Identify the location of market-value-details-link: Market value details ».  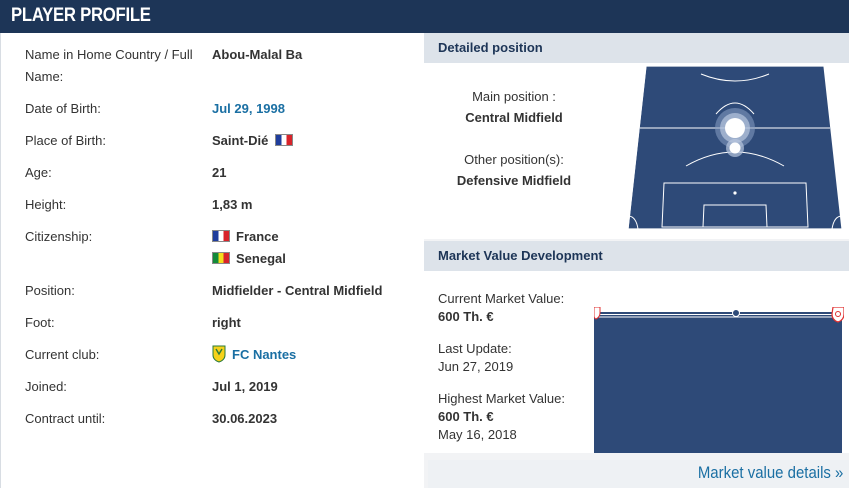
(770, 472).